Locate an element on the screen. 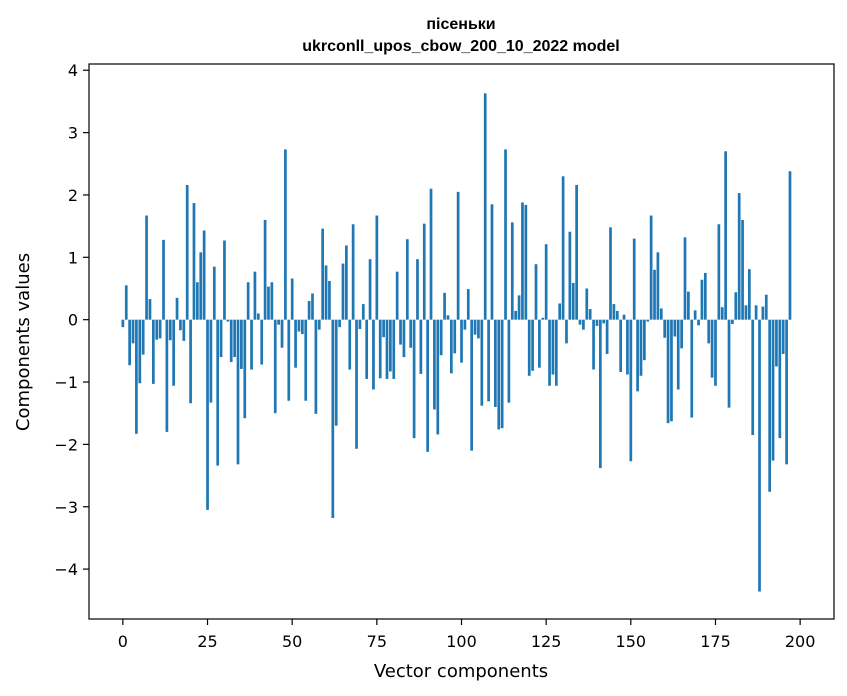  x-tick-label: 175 is located at coordinates (715, 641).